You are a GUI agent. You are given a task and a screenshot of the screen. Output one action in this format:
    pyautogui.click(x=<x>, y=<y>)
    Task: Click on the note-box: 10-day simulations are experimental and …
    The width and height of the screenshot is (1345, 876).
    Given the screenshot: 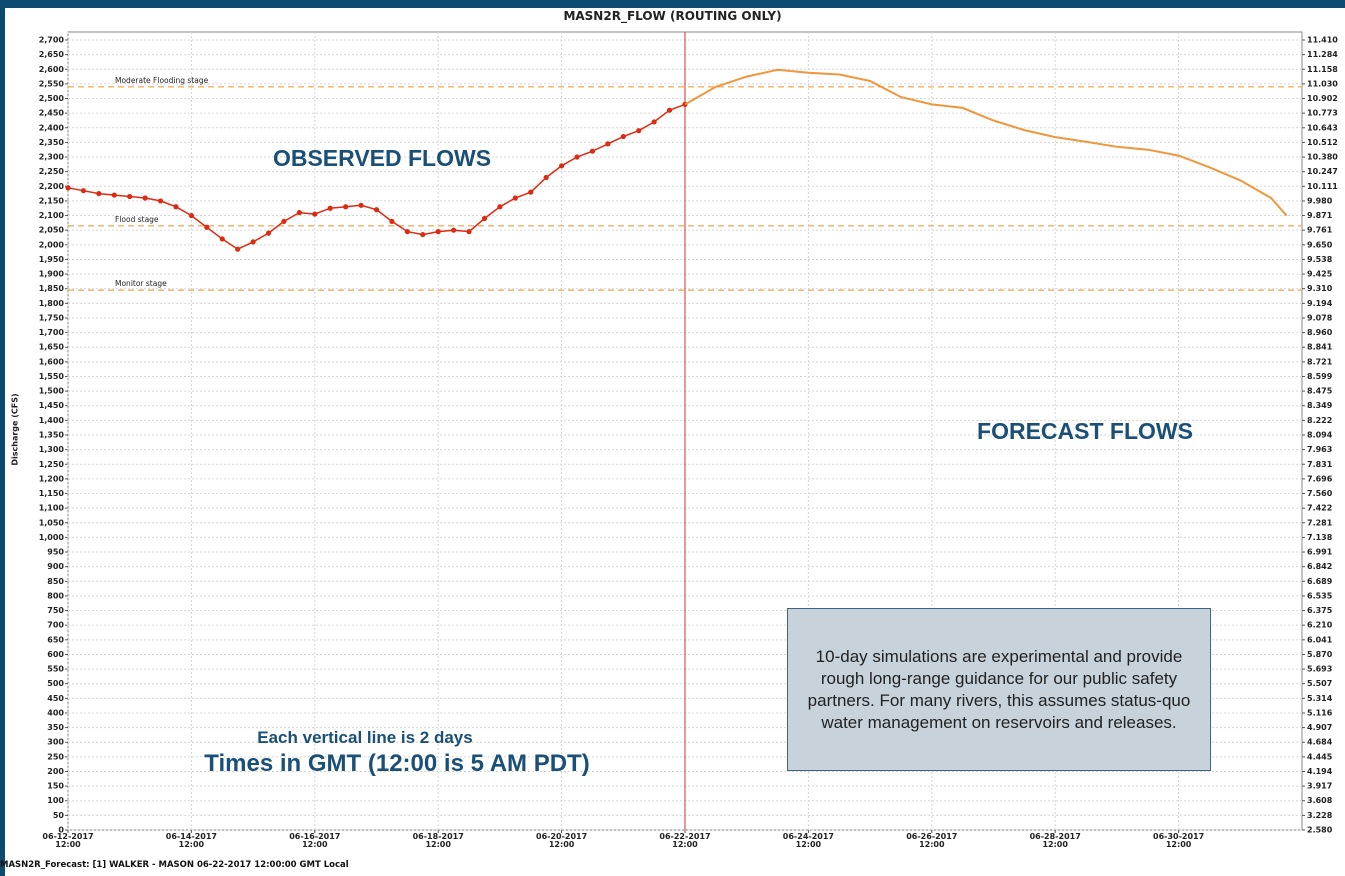 What is the action you would take?
    pyautogui.click(x=999, y=689)
    